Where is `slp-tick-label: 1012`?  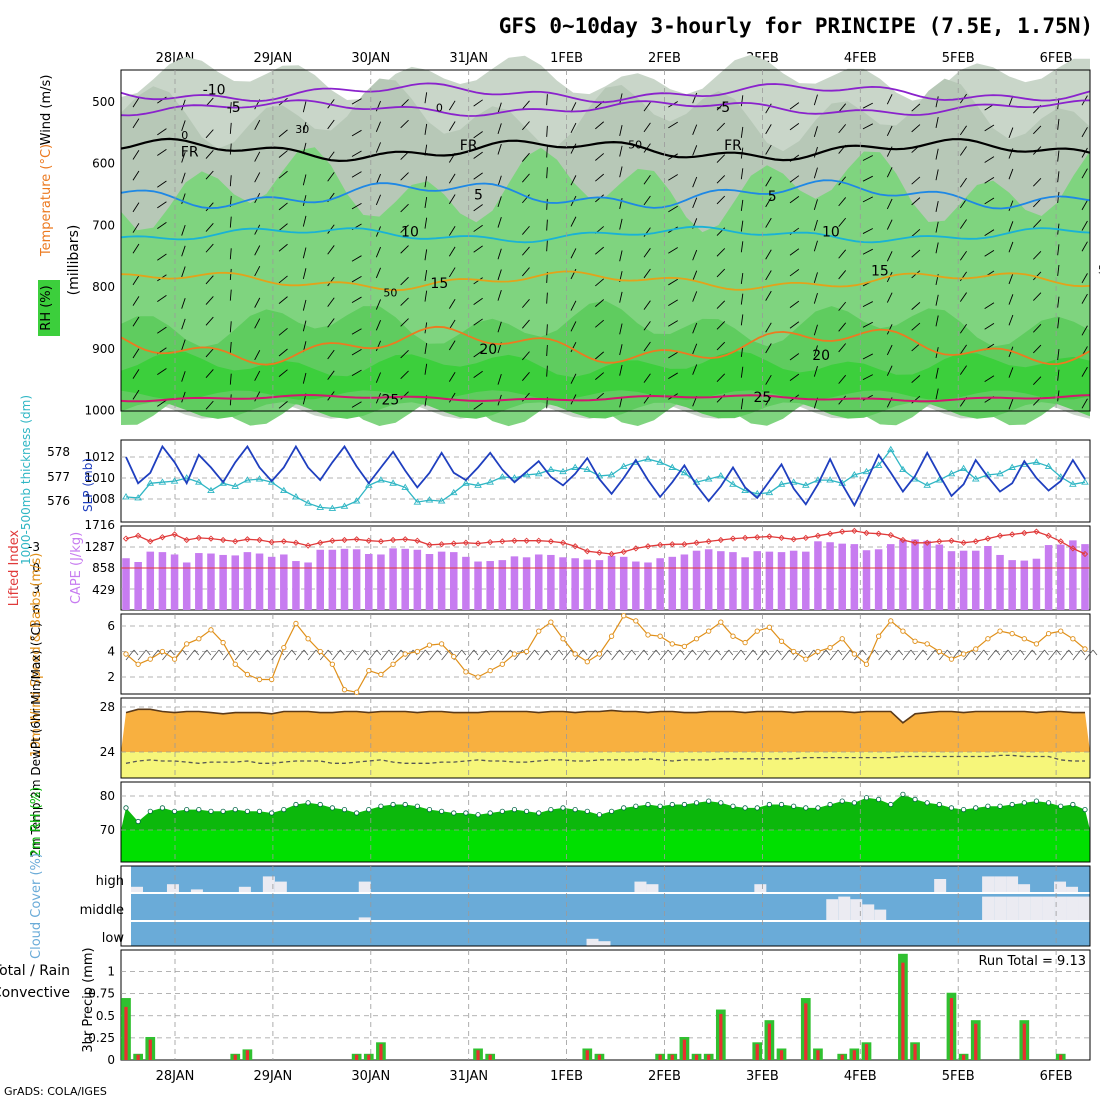 slp-tick-label: 1012 is located at coordinates (99, 457).